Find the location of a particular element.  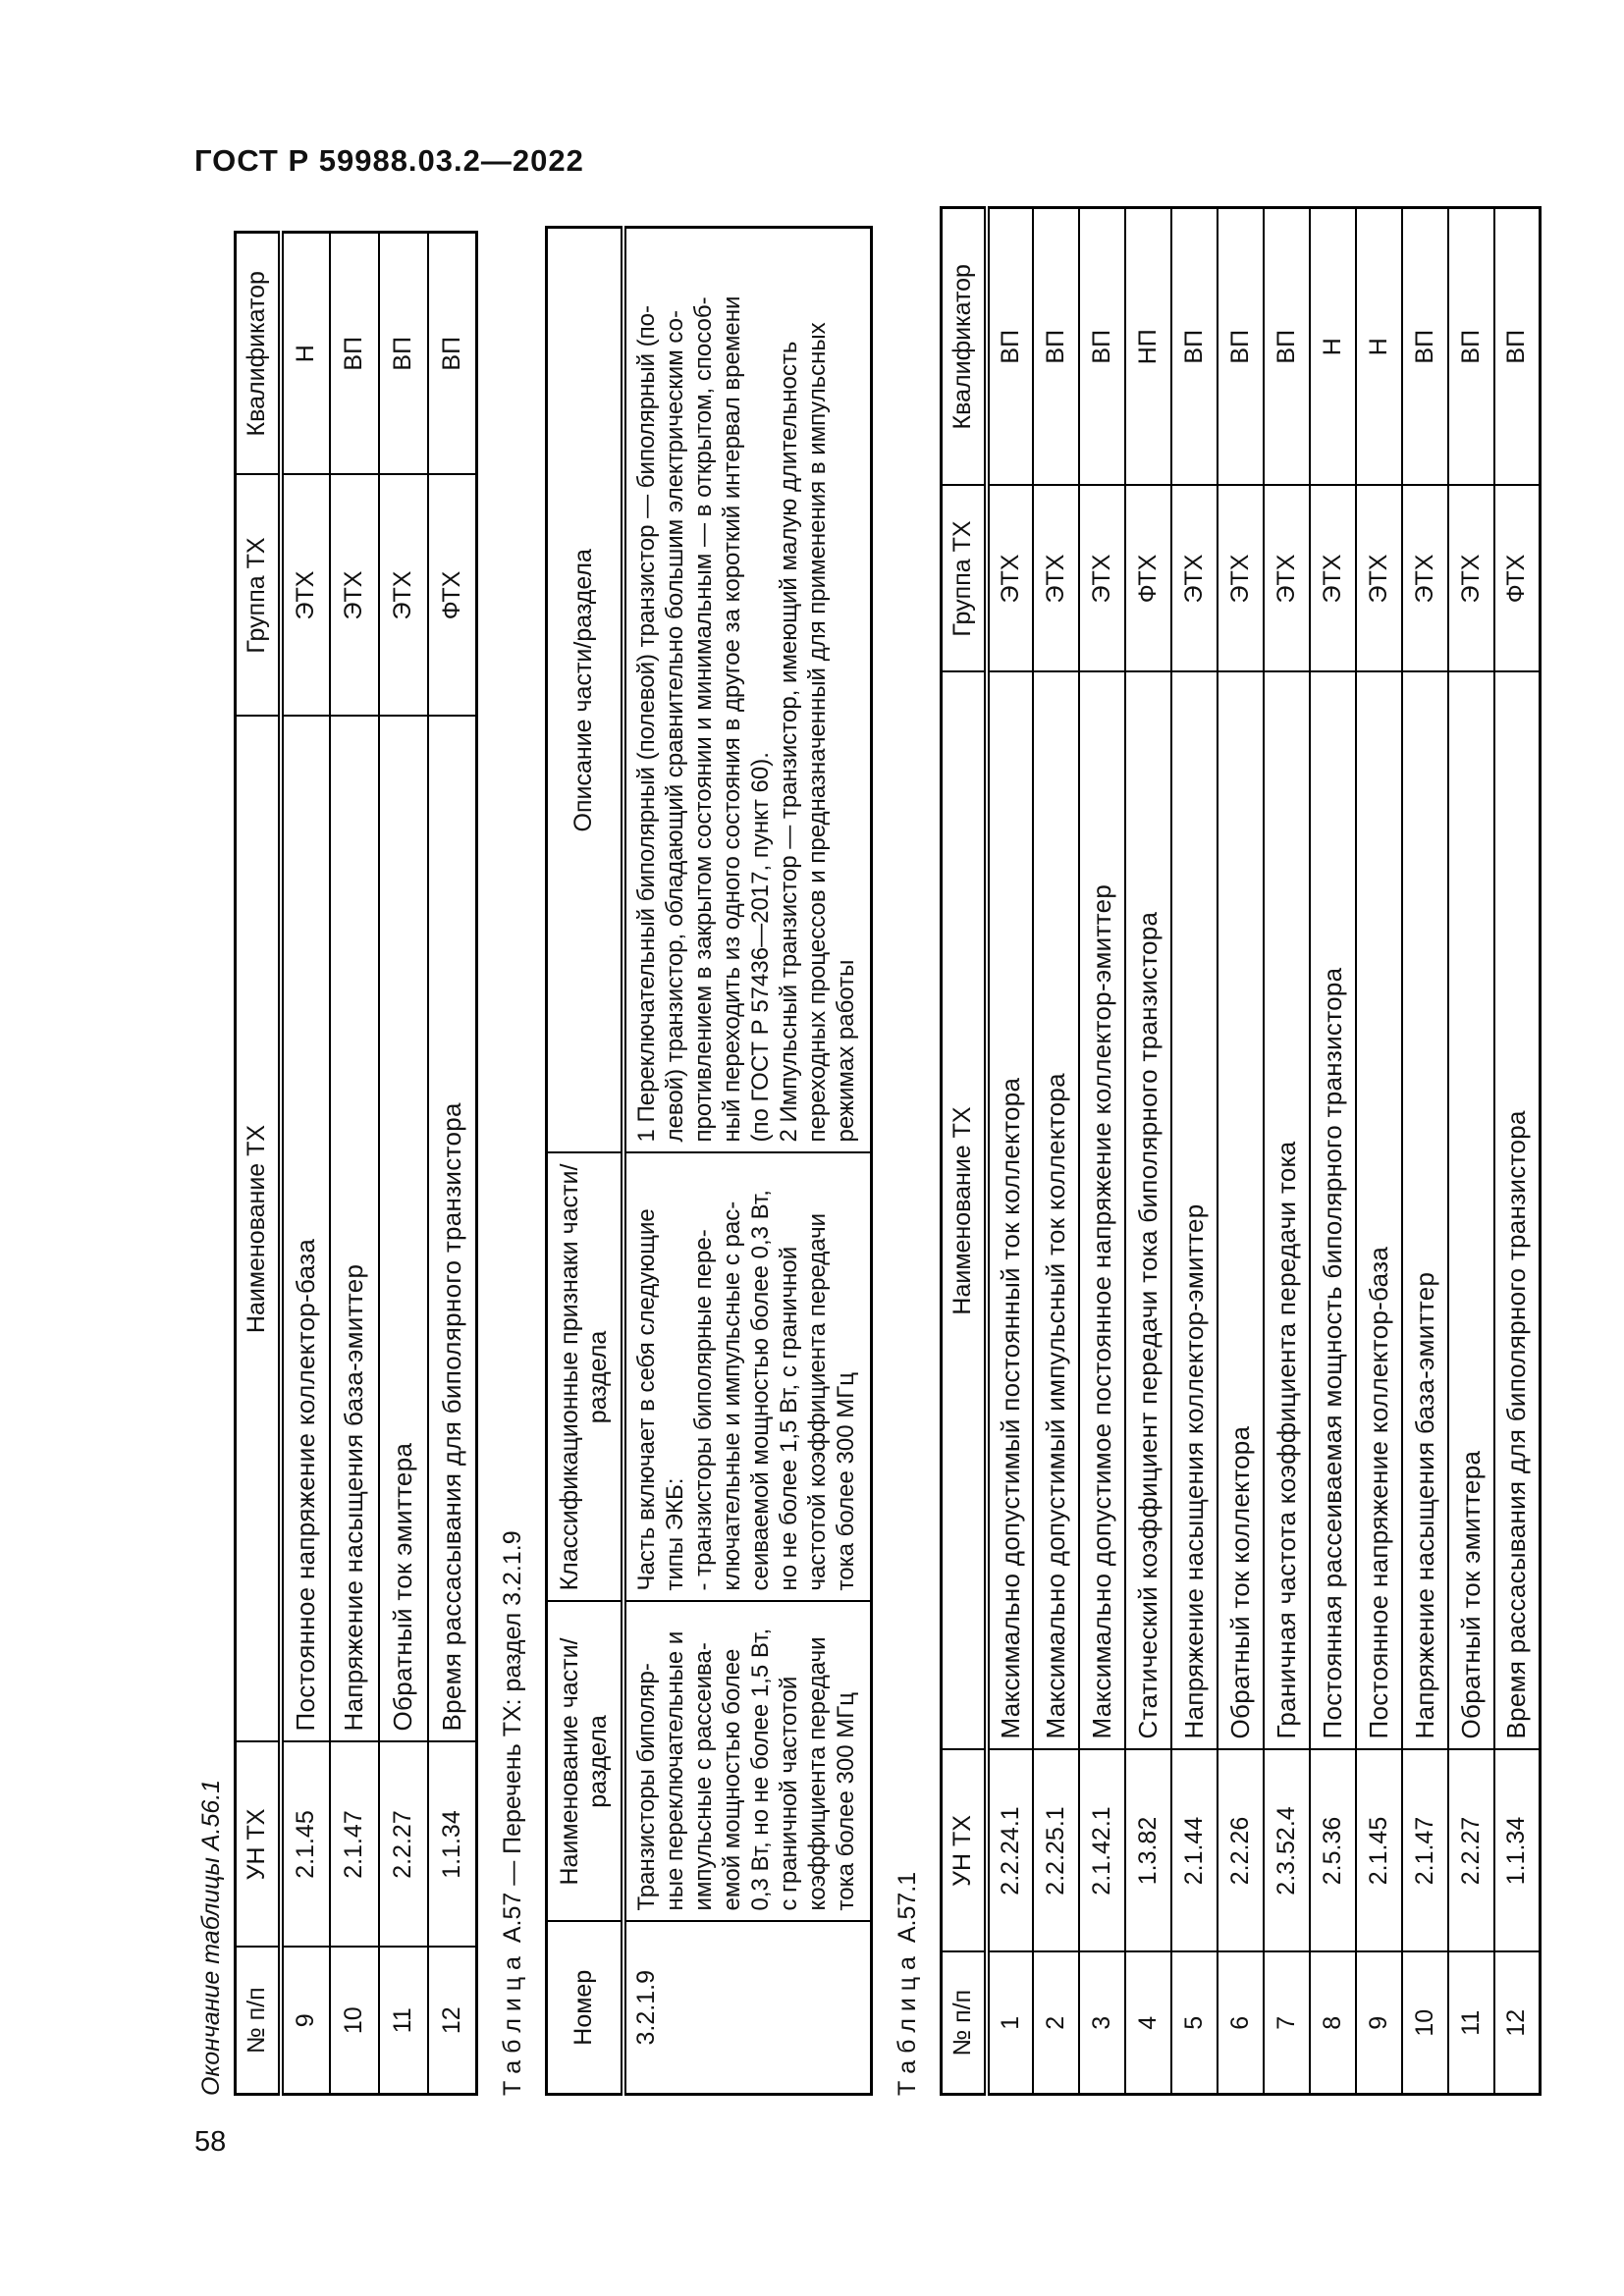

cell-un-tx: 1.3.82 is located at coordinates (1147, 1851).